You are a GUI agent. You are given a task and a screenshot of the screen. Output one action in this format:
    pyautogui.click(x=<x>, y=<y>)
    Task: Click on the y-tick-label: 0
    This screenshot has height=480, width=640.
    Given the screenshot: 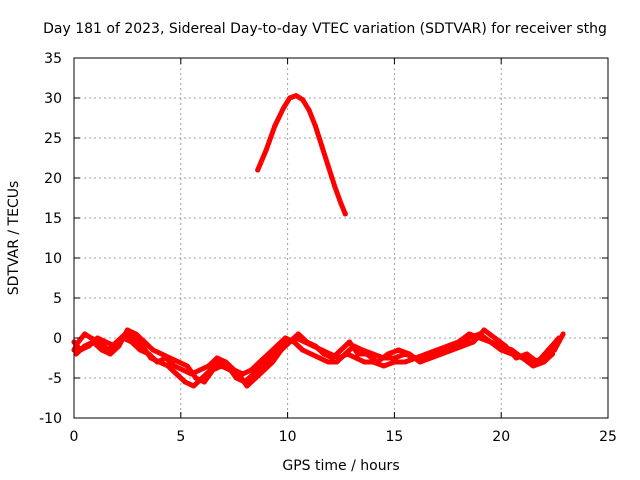 What is the action you would take?
    pyautogui.click(x=57, y=339)
    